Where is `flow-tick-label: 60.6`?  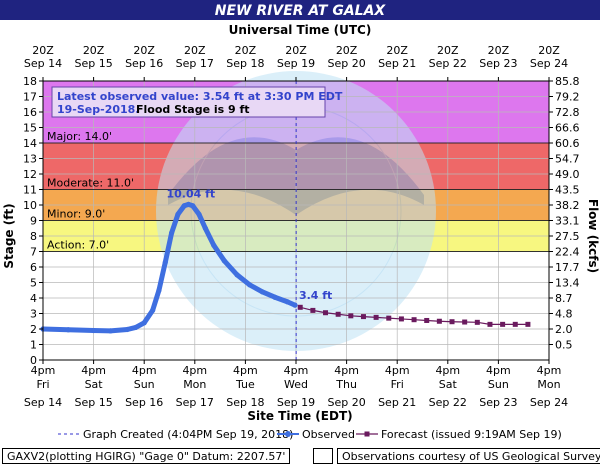
flow-tick-label: 60.6 is located at coordinates (567, 143).